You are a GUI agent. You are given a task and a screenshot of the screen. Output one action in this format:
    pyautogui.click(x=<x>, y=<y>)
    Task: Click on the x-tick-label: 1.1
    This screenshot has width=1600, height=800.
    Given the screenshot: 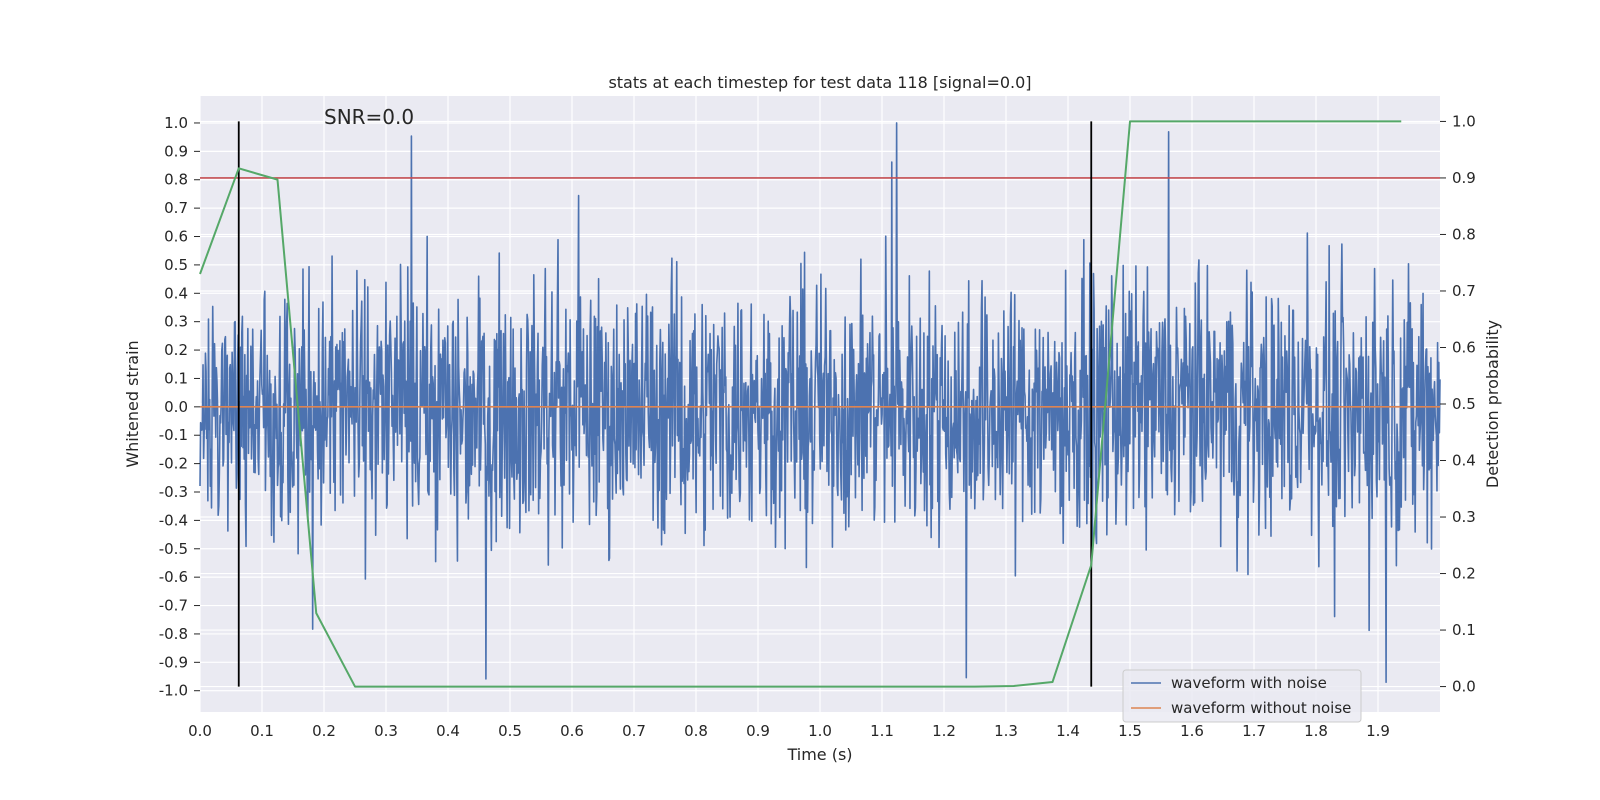 What is the action you would take?
    pyautogui.click(x=882, y=731)
    